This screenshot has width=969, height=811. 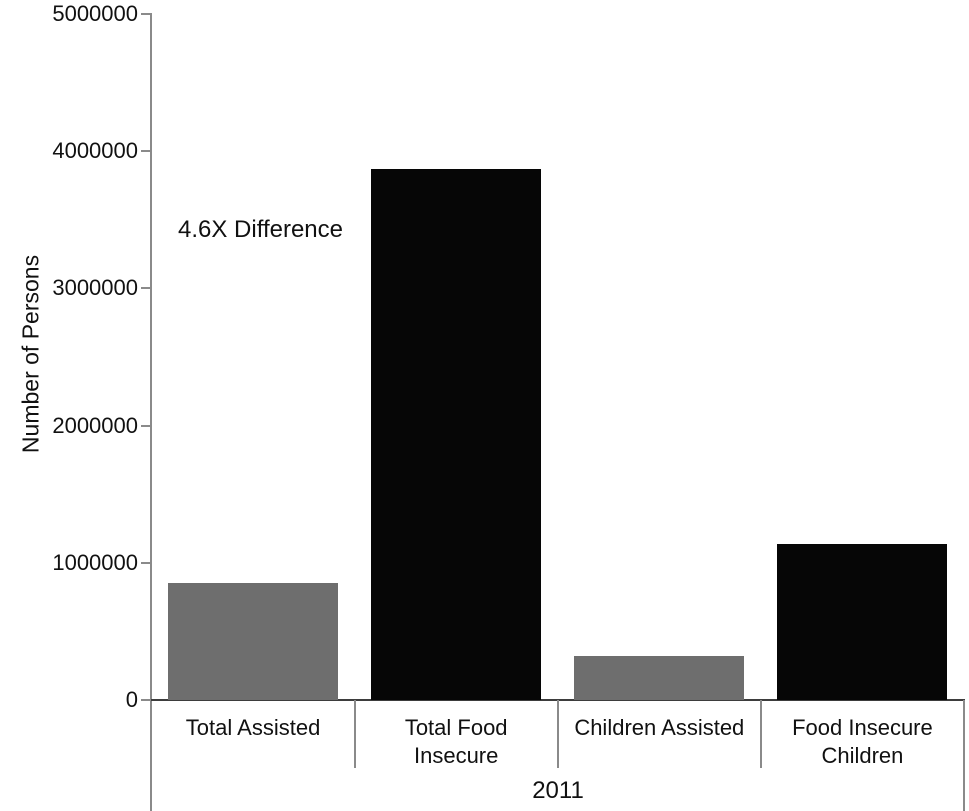 What do you see at coordinates (95, 562) in the screenshot?
I see `y-axis-tick-label: 1000000` at bounding box center [95, 562].